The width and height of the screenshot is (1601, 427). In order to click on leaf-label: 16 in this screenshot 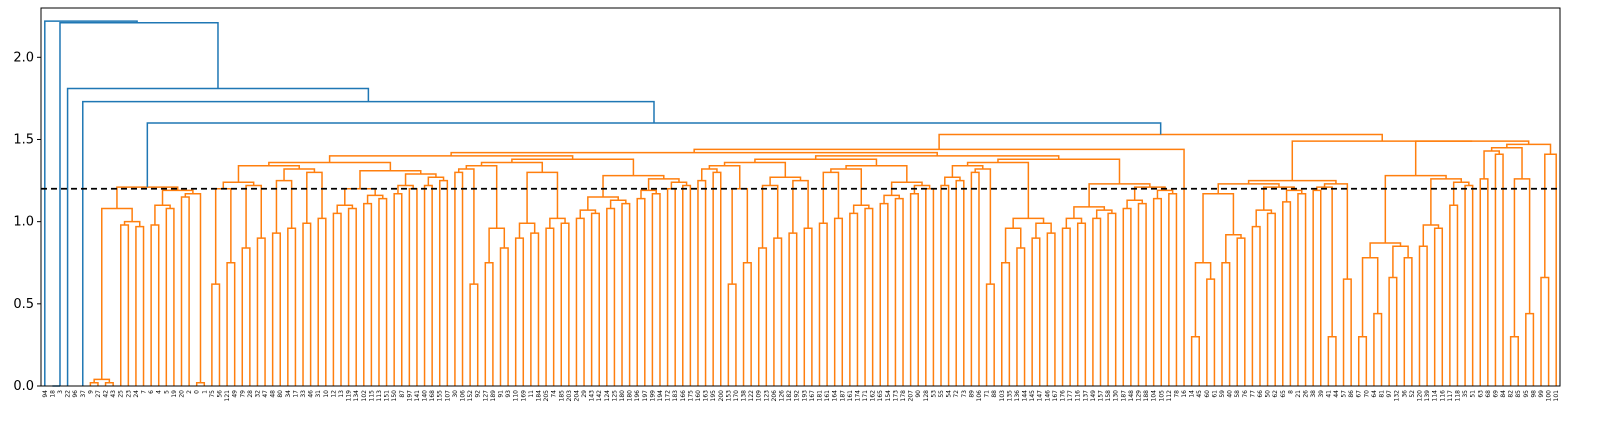, I will do `click(1184, 394)`.